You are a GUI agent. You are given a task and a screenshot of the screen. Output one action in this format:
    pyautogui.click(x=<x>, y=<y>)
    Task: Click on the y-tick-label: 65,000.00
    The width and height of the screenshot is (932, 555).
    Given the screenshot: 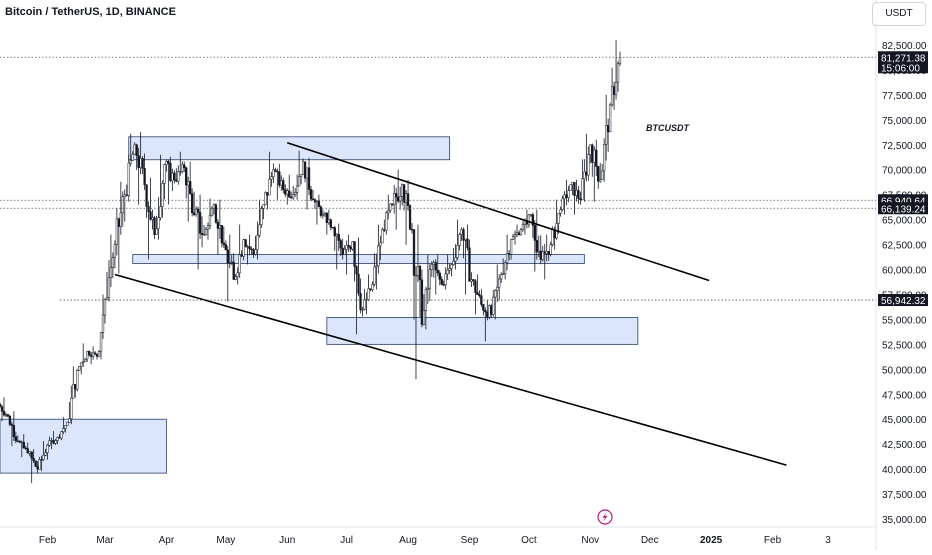 What is the action you would take?
    pyautogui.click(x=904, y=221)
    